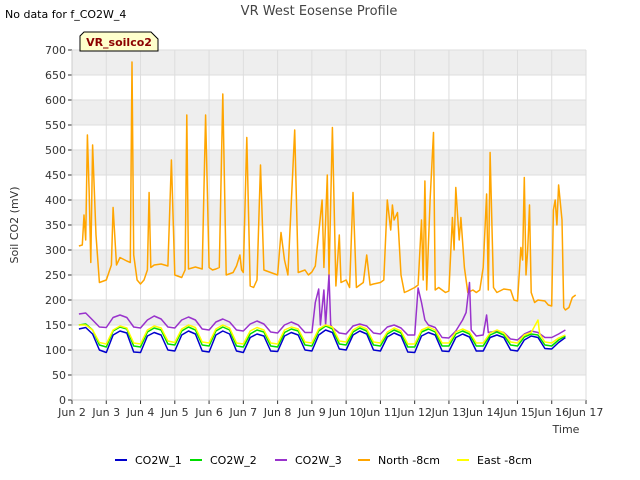 This screenshot has height=480, width=640. I want to click on legend-label: CO2W_3, so click(318, 460).